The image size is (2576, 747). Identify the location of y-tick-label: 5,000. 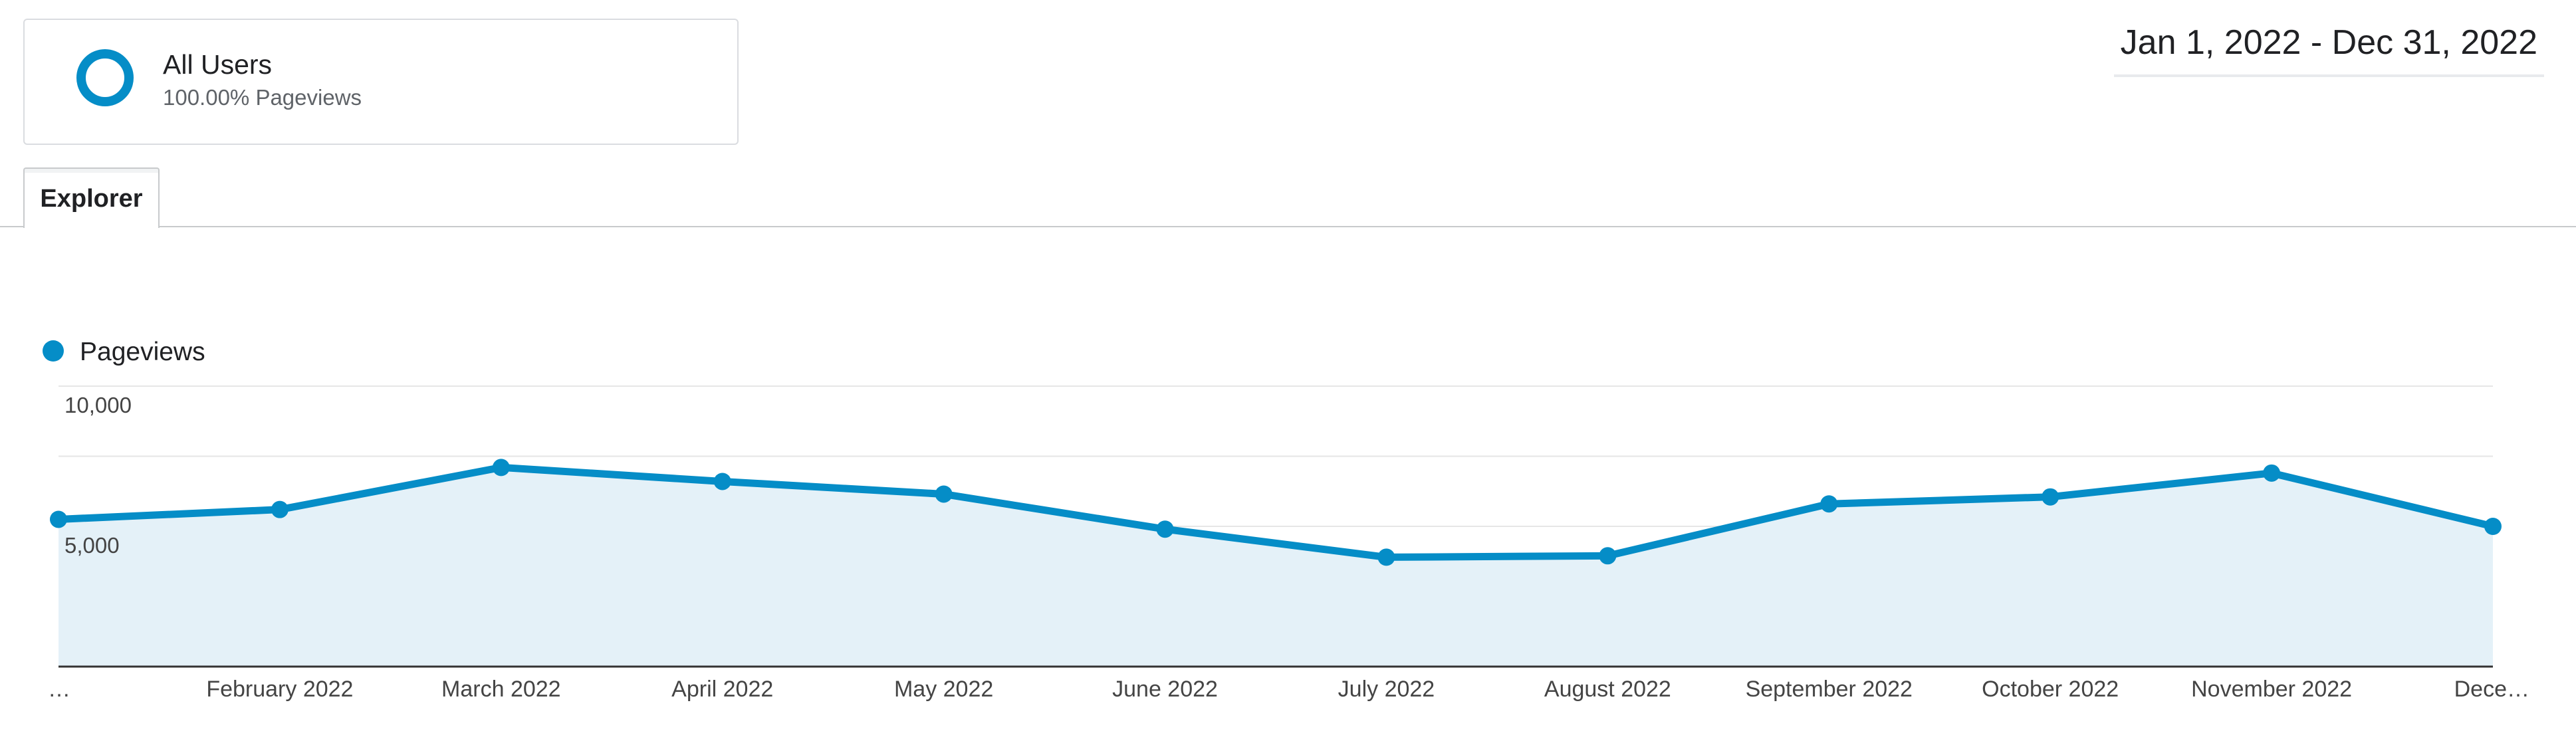
(92, 546).